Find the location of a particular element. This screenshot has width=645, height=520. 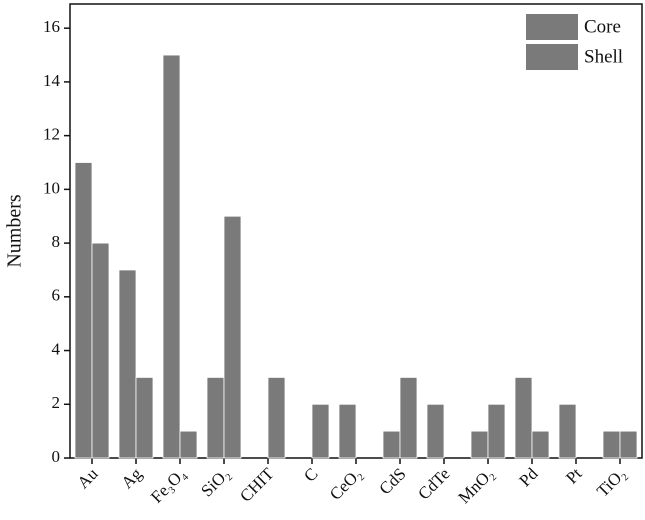

x-tick-label: CHIT is located at coordinates (257, 485).